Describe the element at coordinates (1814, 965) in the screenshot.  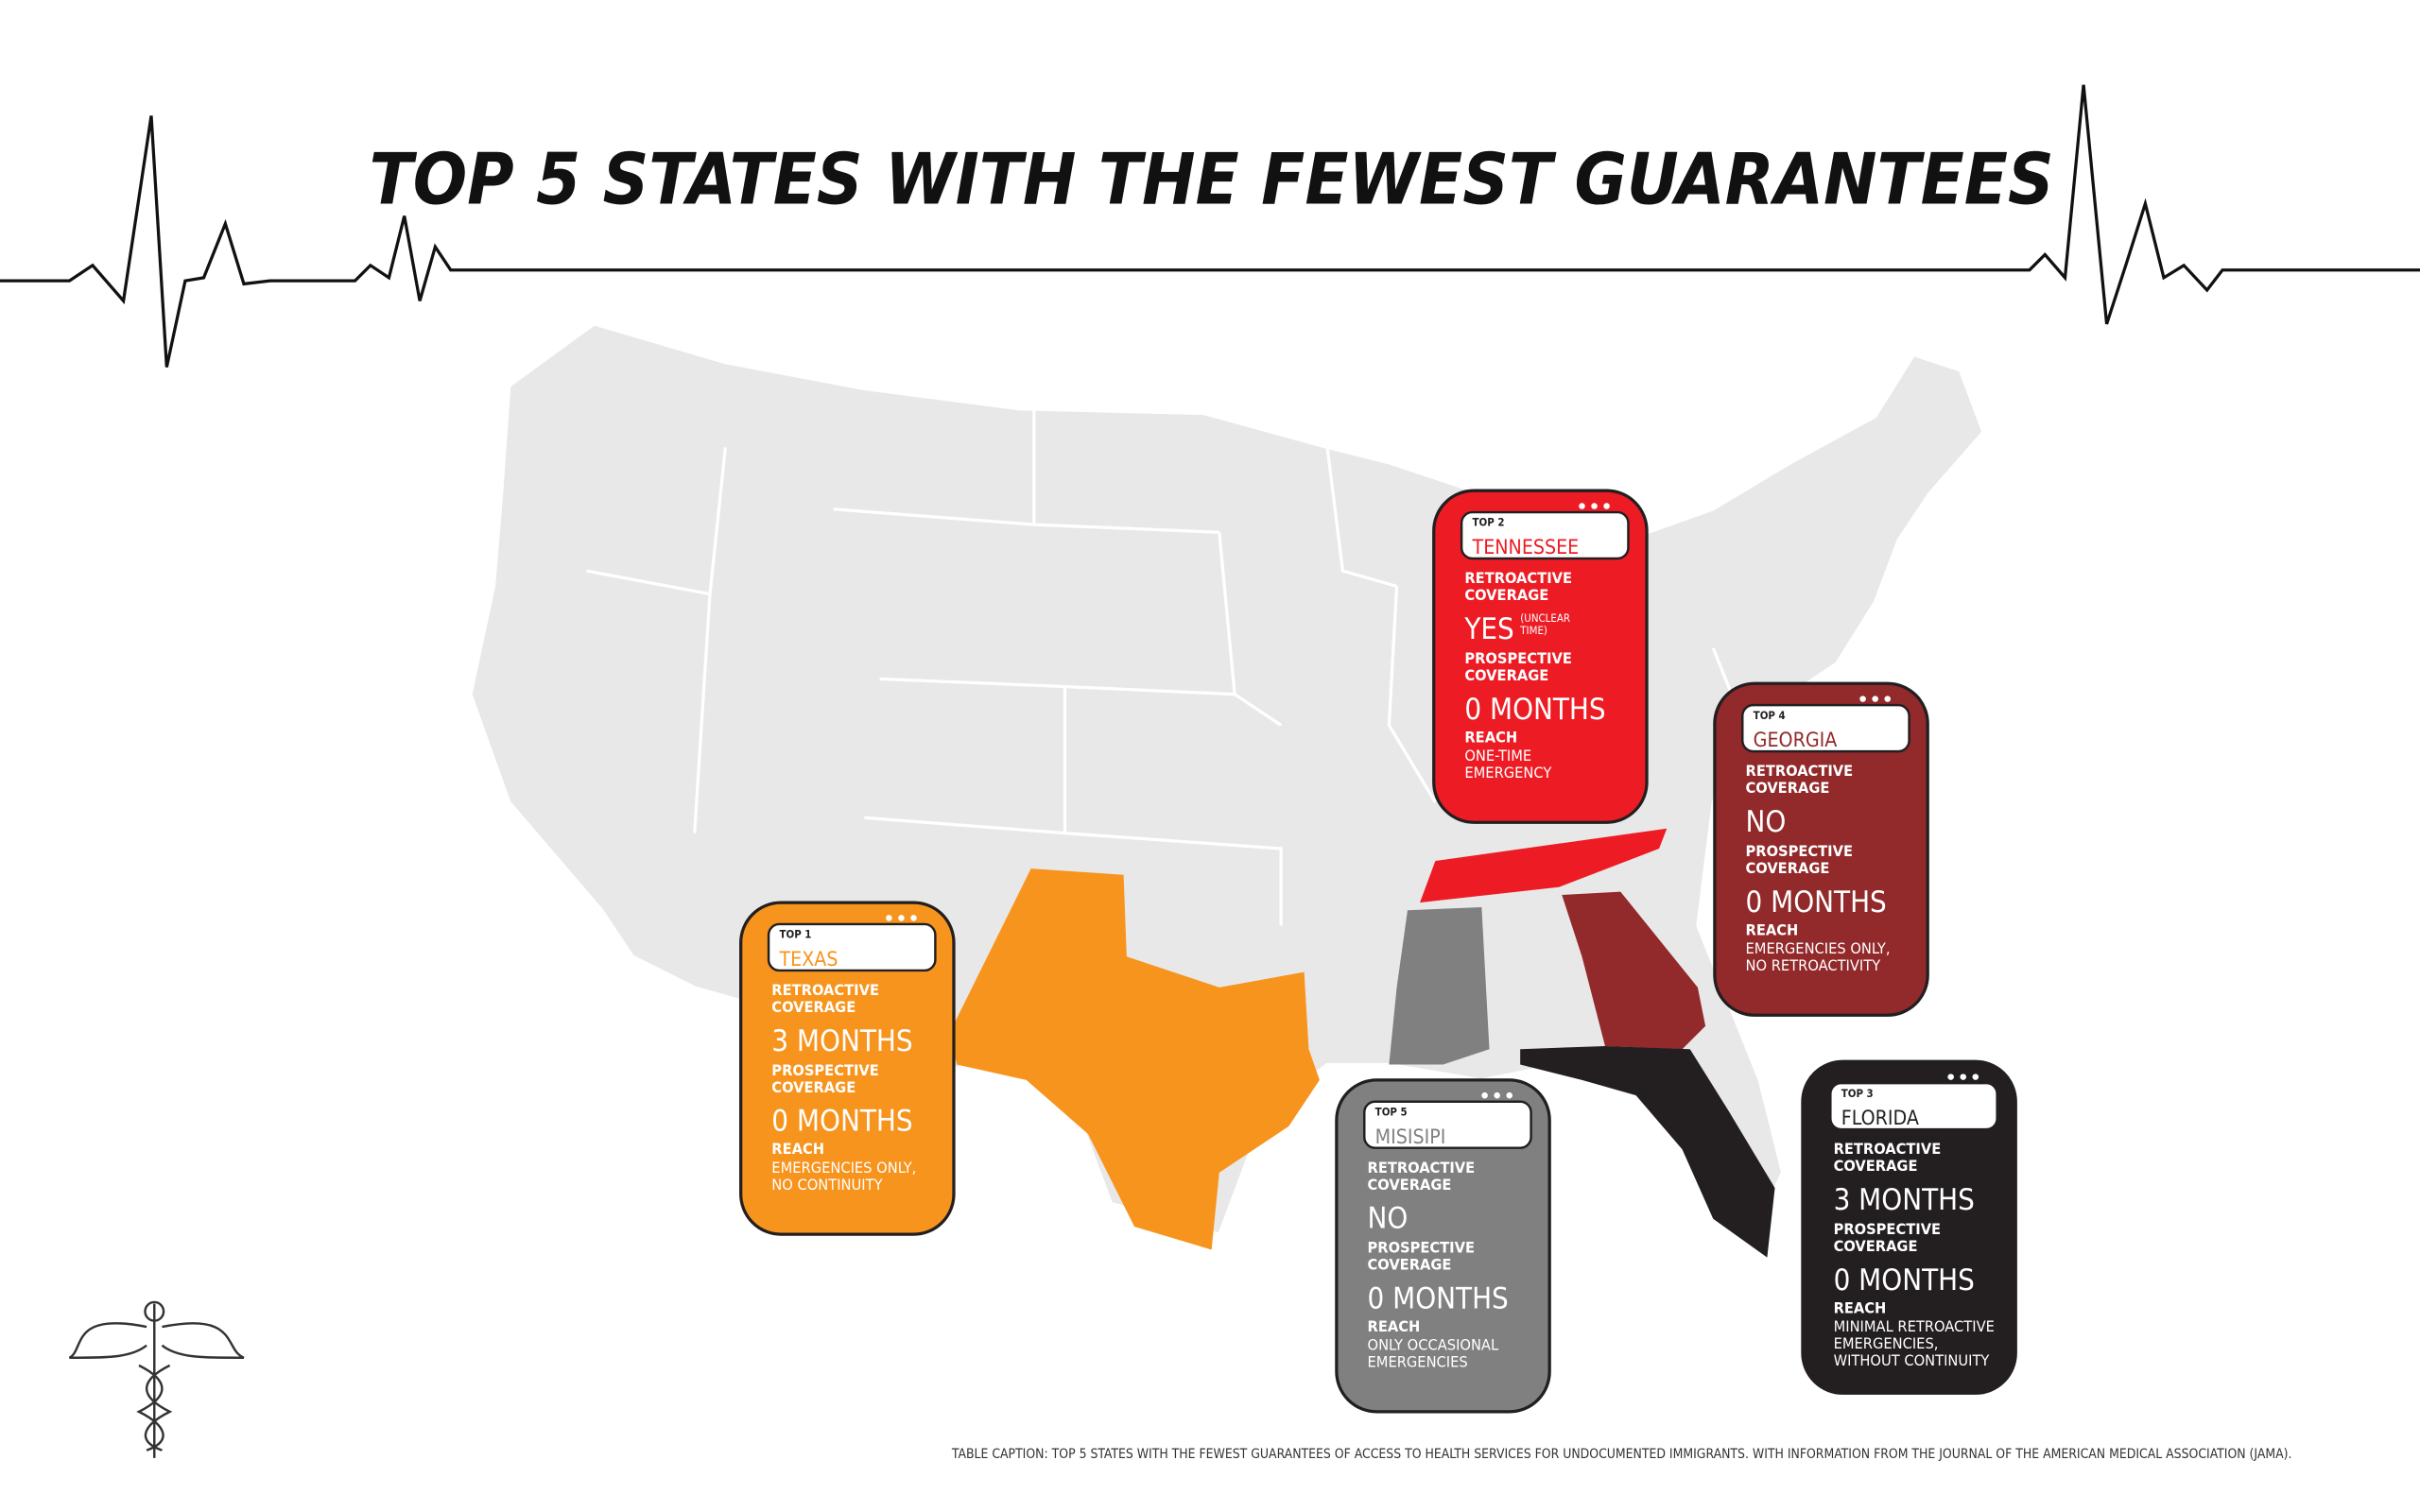
I see `reach-line: NO RETROACTIVITY` at that location.